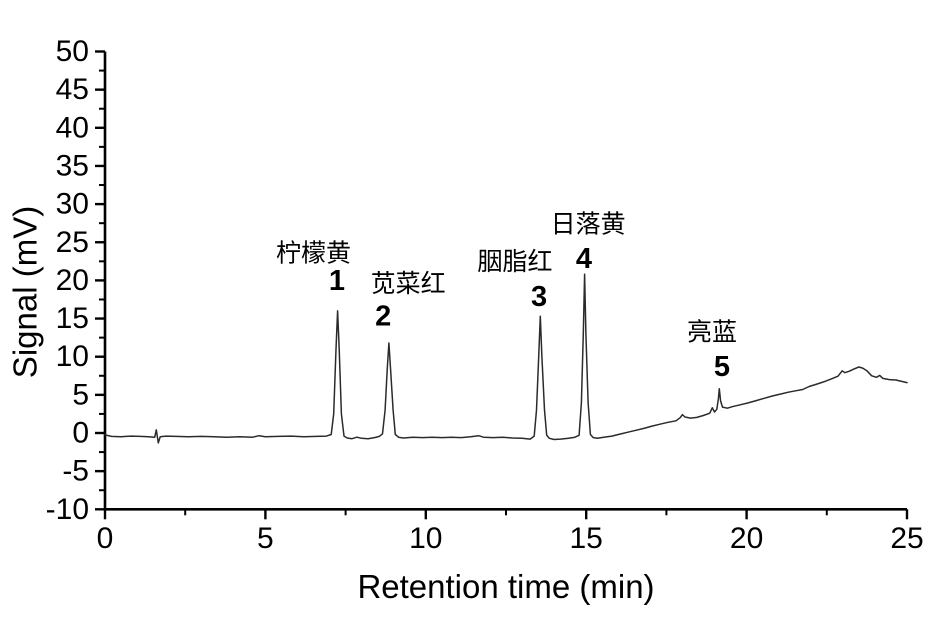 The height and width of the screenshot is (619, 937). Describe the element at coordinates (80, 394) in the screenshot. I see `y-tick-label: 5` at that location.